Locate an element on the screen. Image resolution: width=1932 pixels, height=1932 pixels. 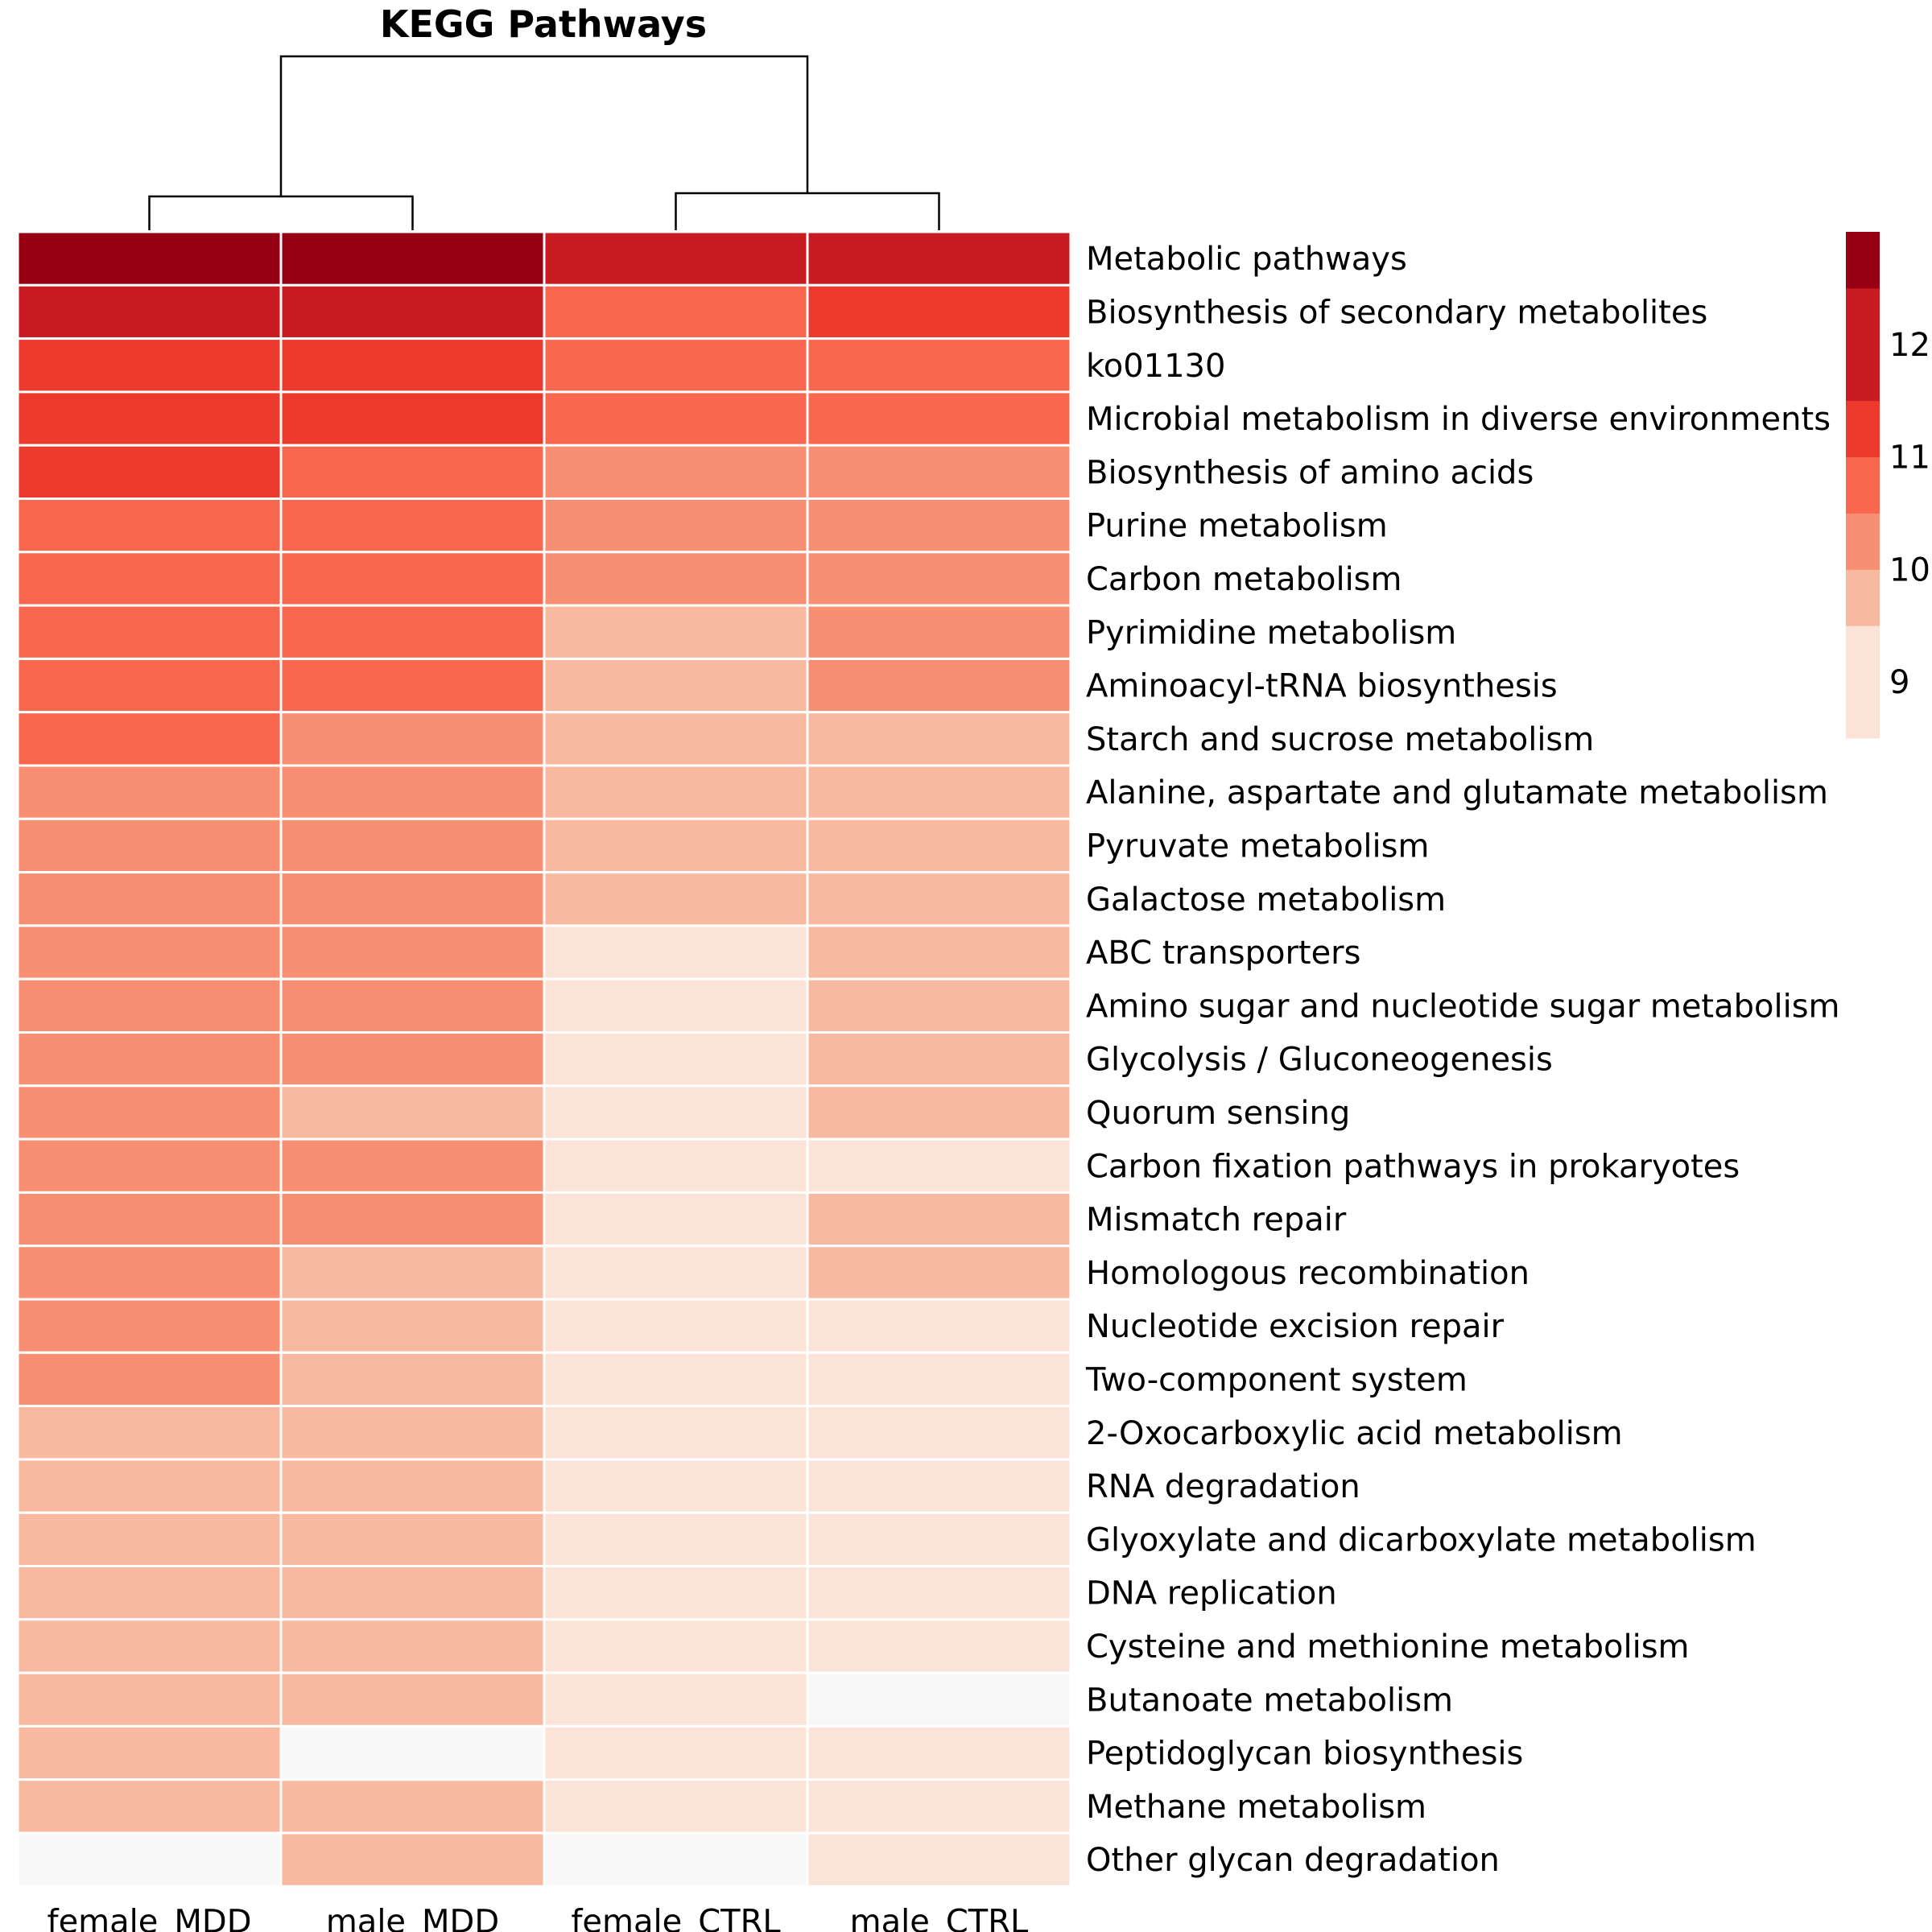
column-label: female_CTRL is located at coordinates (676, 1917).